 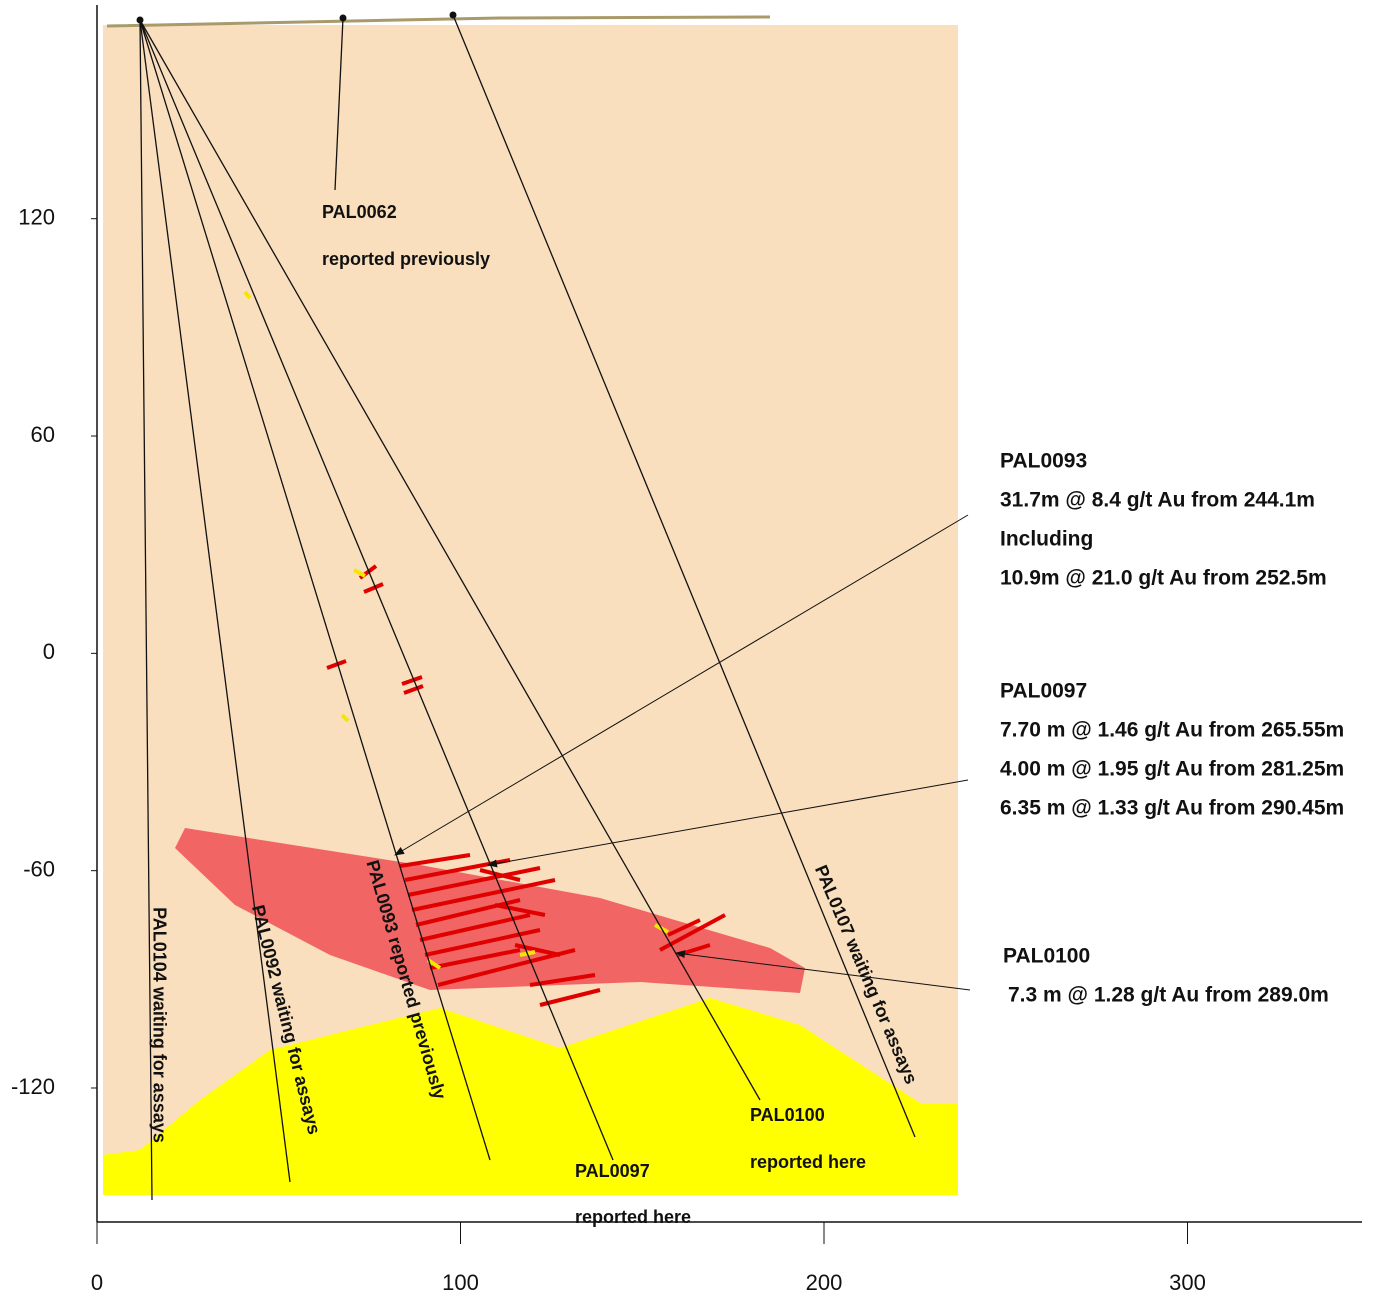 What do you see at coordinates (159, 1025) in the screenshot?
I see `hole-label: PAL0104 waiting for assays` at bounding box center [159, 1025].